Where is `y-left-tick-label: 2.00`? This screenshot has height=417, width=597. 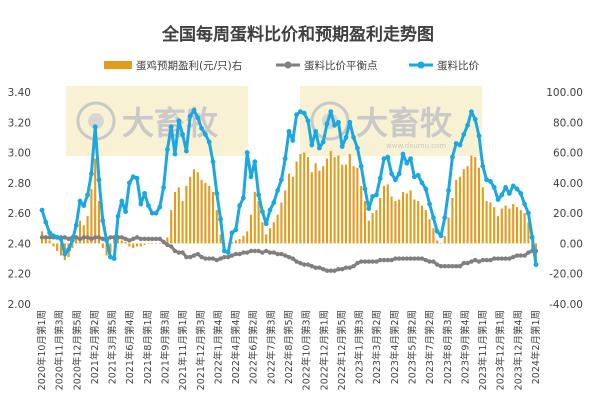
y-left-tick-label: 2.00 is located at coordinates (19, 305).